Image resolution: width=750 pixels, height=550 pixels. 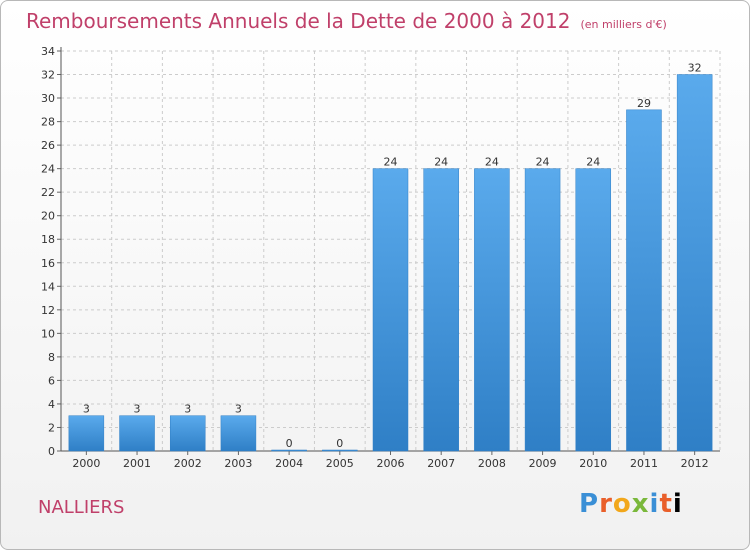 I want to click on y-tick-label: 26, so click(x=48, y=145).